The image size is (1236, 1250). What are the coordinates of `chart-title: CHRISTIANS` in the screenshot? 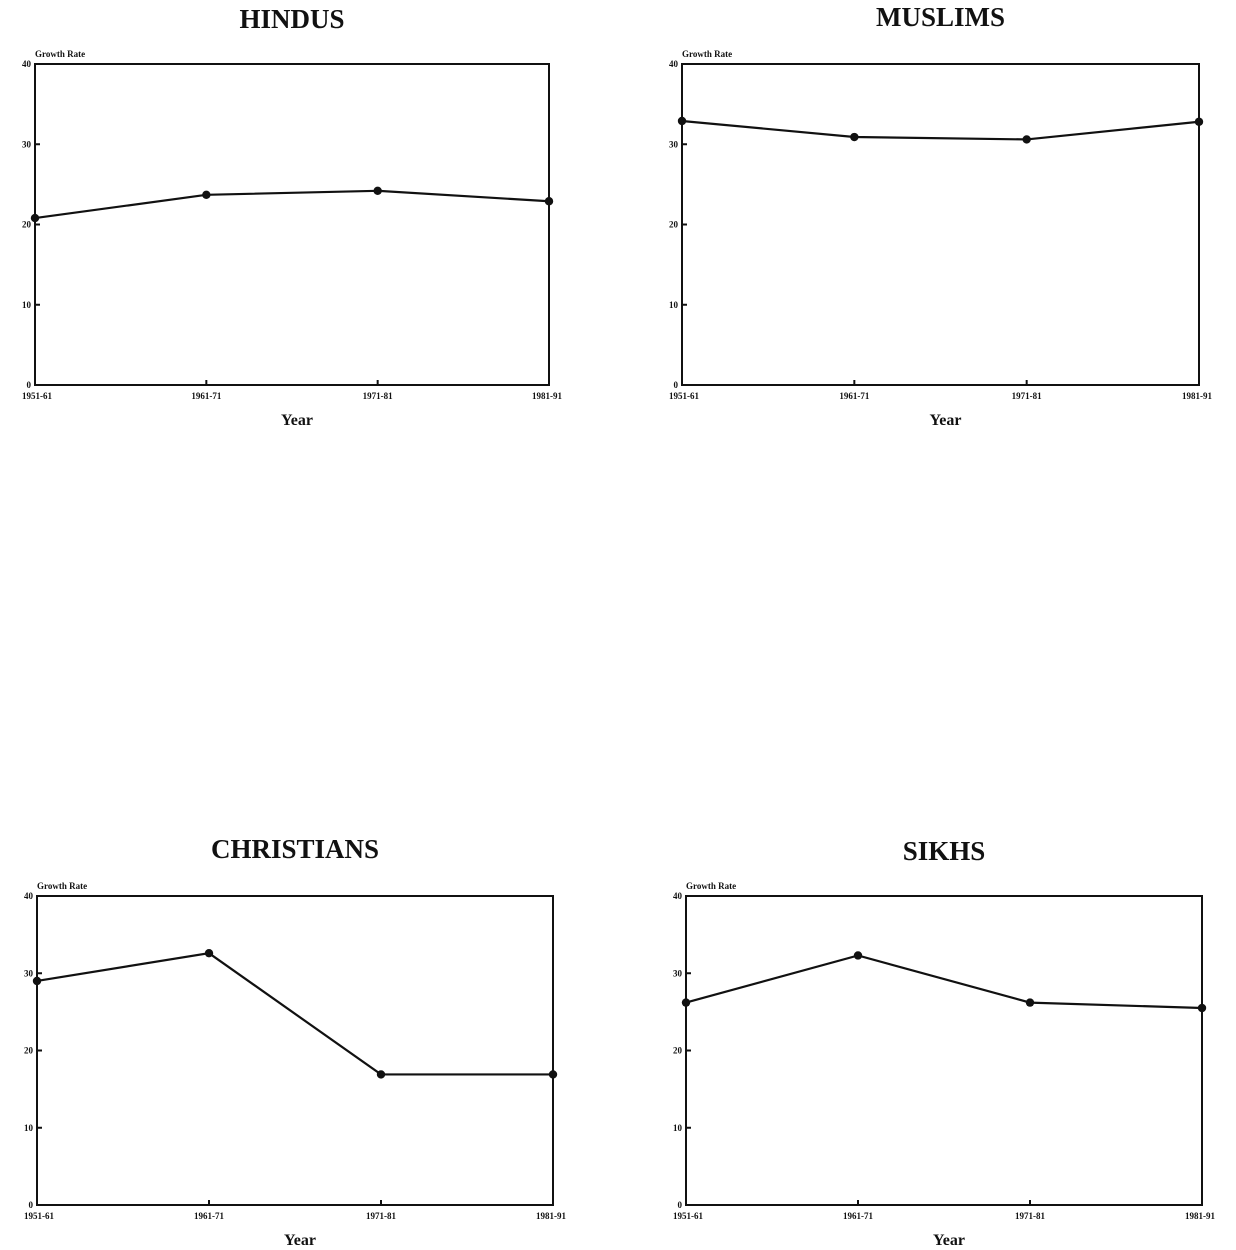 It's located at (295, 849).